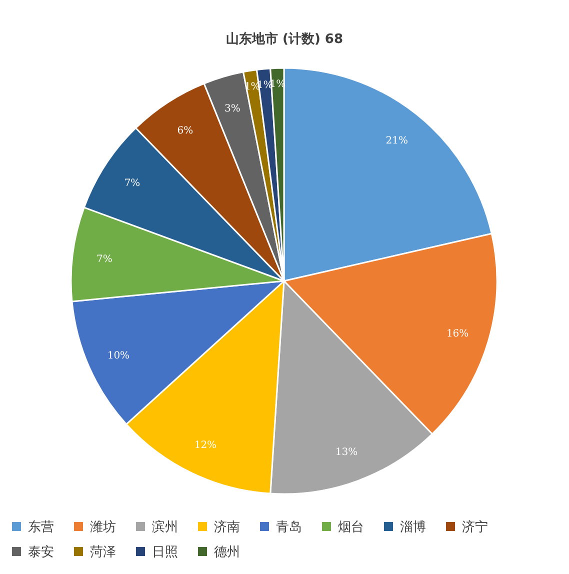  Describe the element at coordinates (41, 552) in the screenshot. I see `legend-label: 泰安` at that location.